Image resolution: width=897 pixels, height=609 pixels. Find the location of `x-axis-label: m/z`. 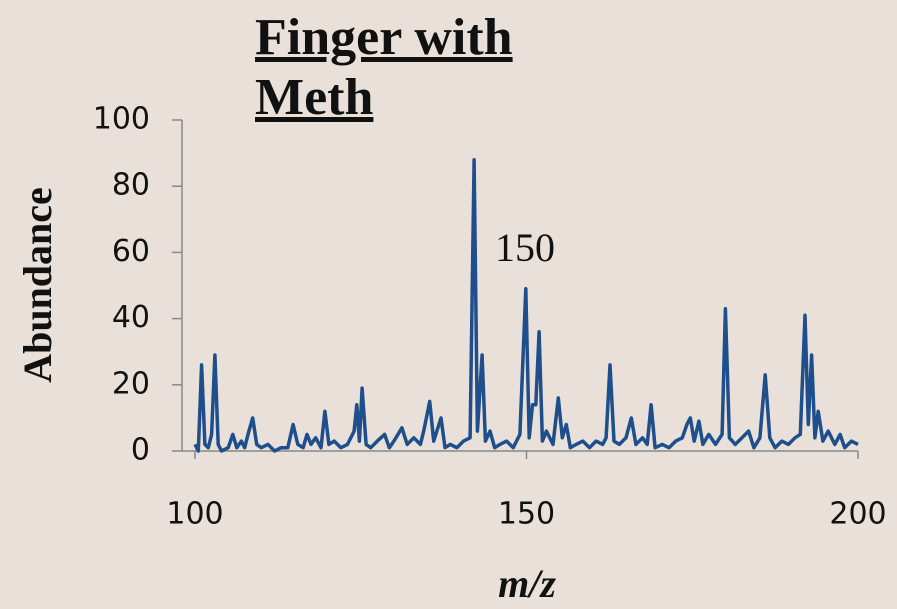

x-axis-label: m/z is located at coordinates (527, 583).